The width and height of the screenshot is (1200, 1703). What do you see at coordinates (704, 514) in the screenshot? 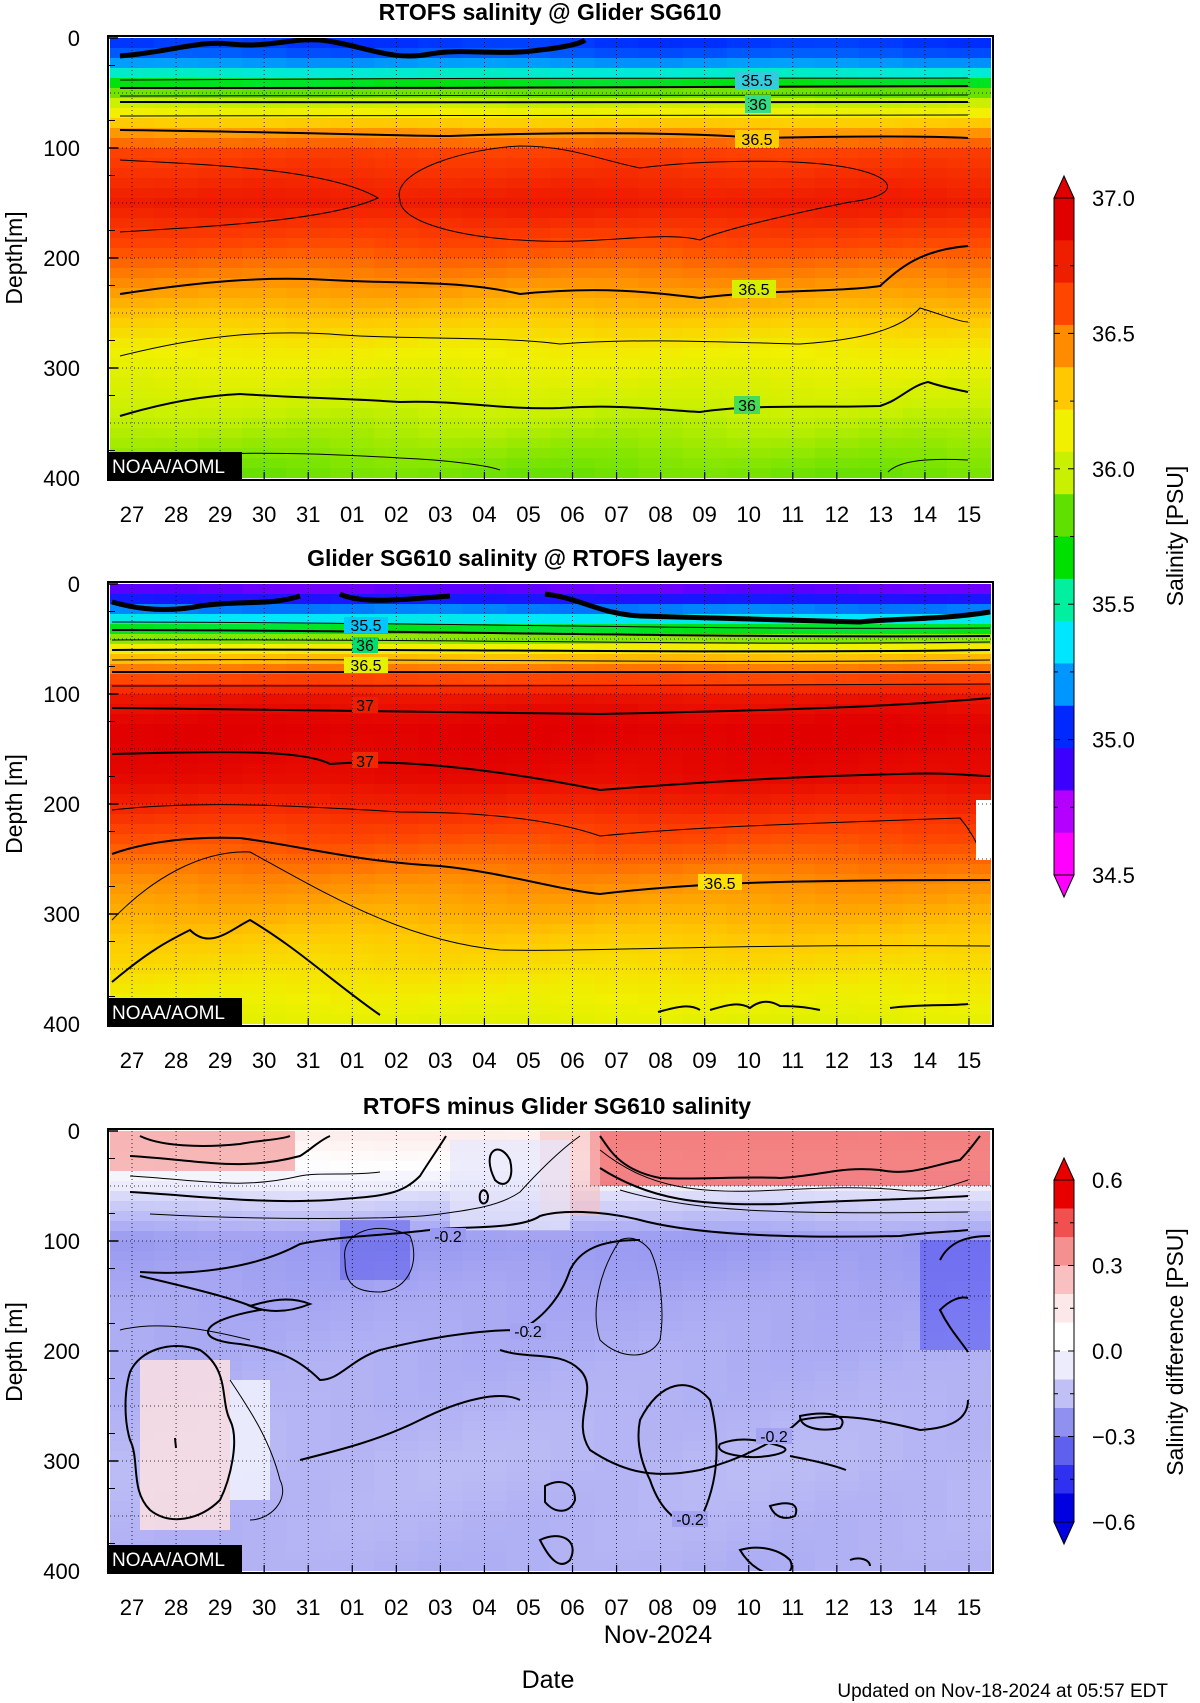
I see `x-tick-label: 09` at bounding box center [704, 514].